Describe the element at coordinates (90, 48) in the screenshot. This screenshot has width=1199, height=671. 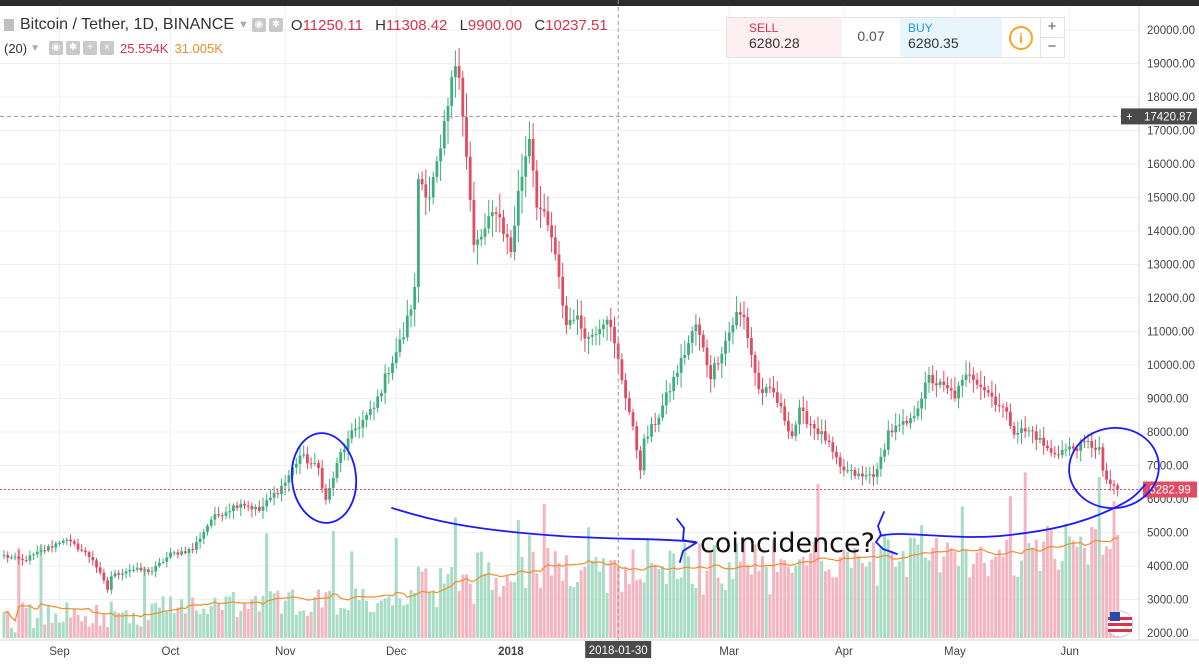
I see `add-icon: +` at that location.